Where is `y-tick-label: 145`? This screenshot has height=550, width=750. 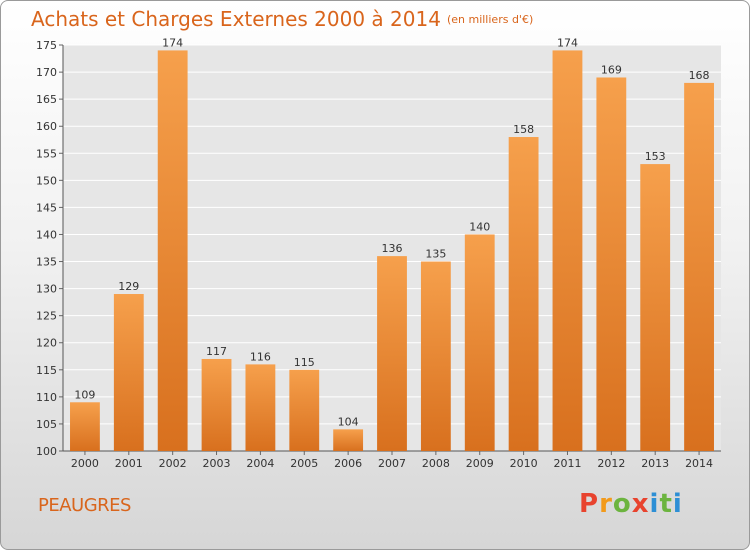 y-tick-label: 145 is located at coordinates (46, 207).